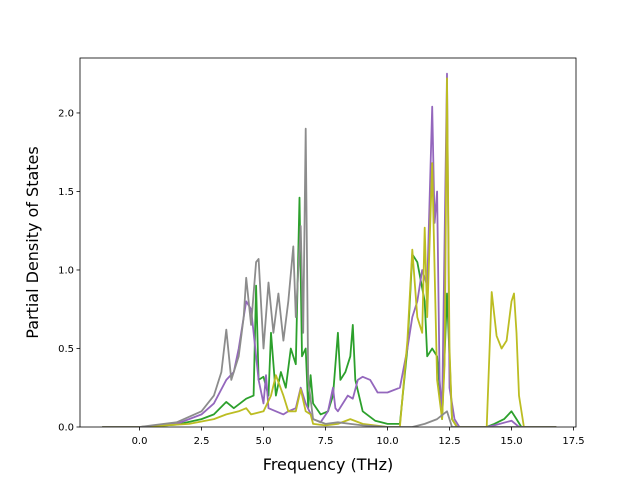  I want to click on y-tick-label: 0.0, so click(66, 428).